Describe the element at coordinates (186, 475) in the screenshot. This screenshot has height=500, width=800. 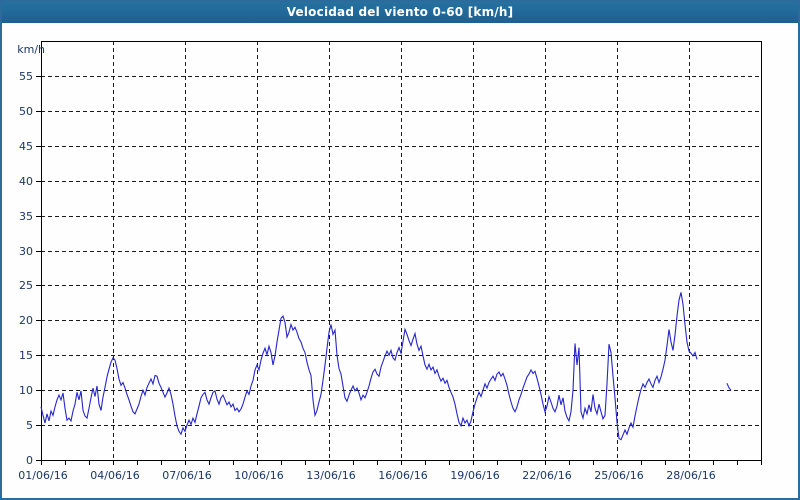
I see `x-tick-label-07/06/16: 07/06/16` at that location.